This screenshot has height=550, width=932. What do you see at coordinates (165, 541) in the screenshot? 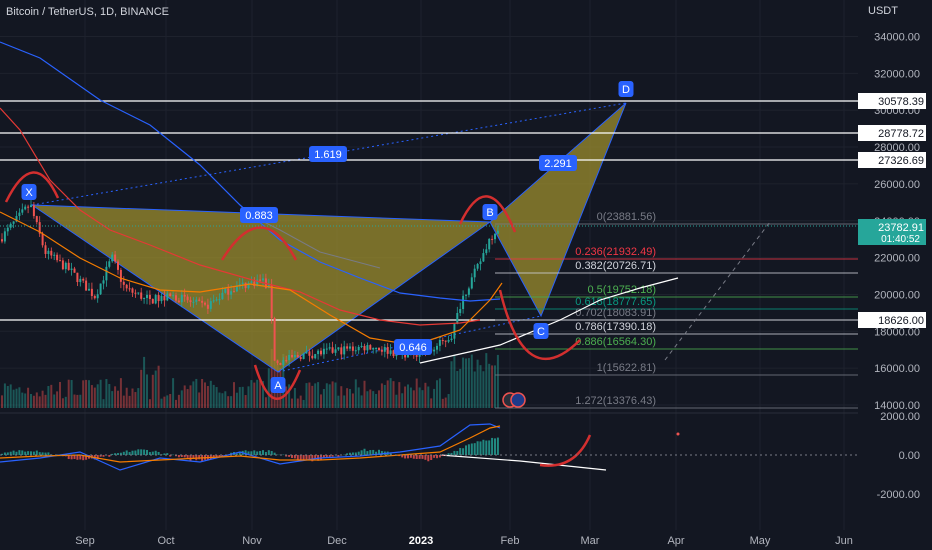
I see `time-tick-label: Oct` at bounding box center [165, 541].